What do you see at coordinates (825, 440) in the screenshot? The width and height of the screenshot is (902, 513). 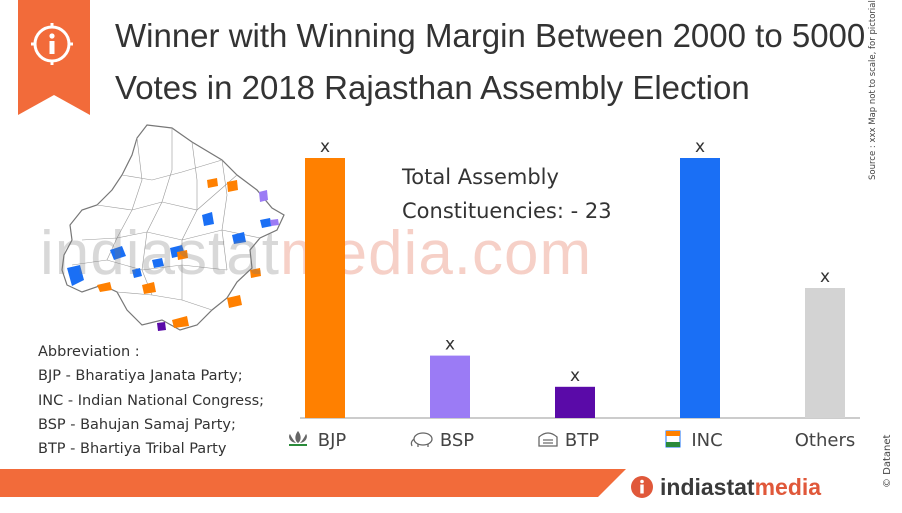 I see `category-label-others: Others` at bounding box center [825, 440].